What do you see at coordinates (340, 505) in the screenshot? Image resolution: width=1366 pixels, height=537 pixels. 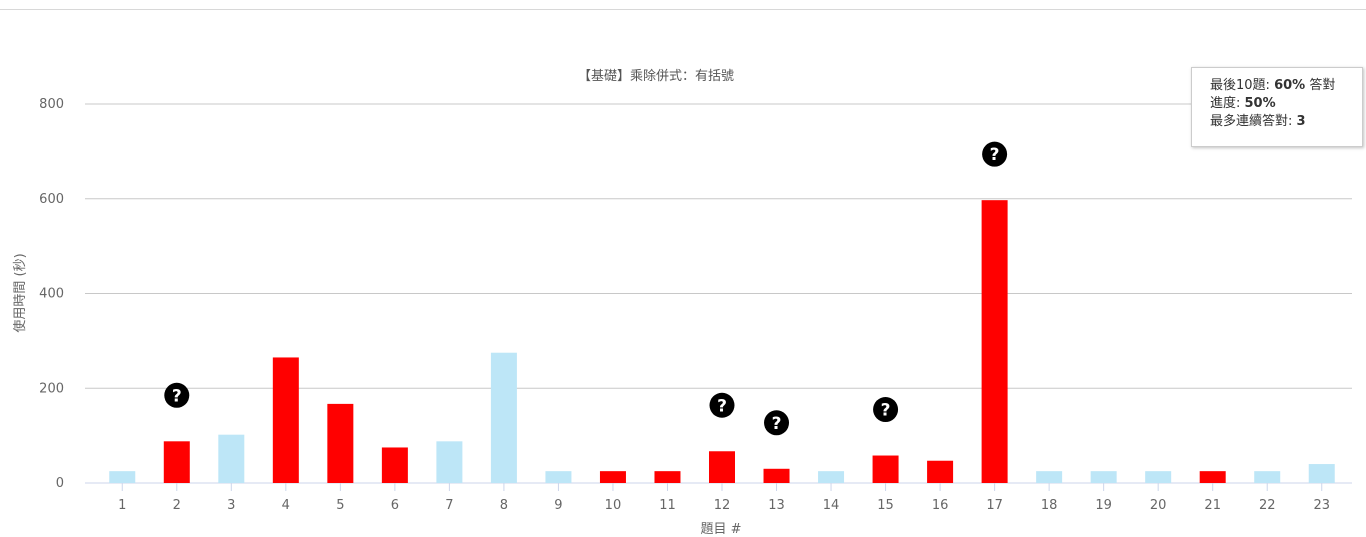 I see `x-tick-label: 5` at bounding box center [340, 505].